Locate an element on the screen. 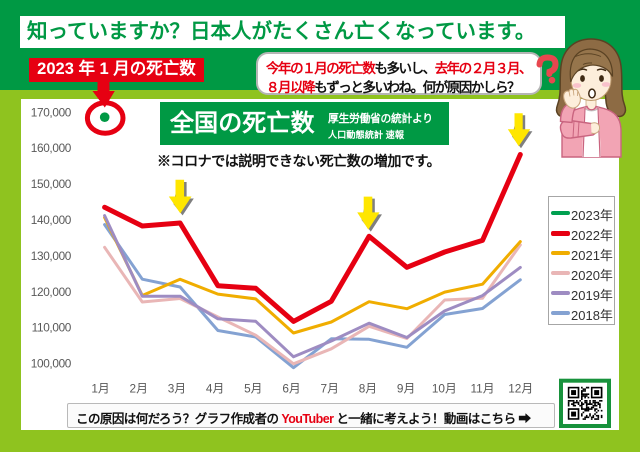 The height and width of the screenshot is (452, 640). svg-text: 9月 is located at coordinates (406, 389).